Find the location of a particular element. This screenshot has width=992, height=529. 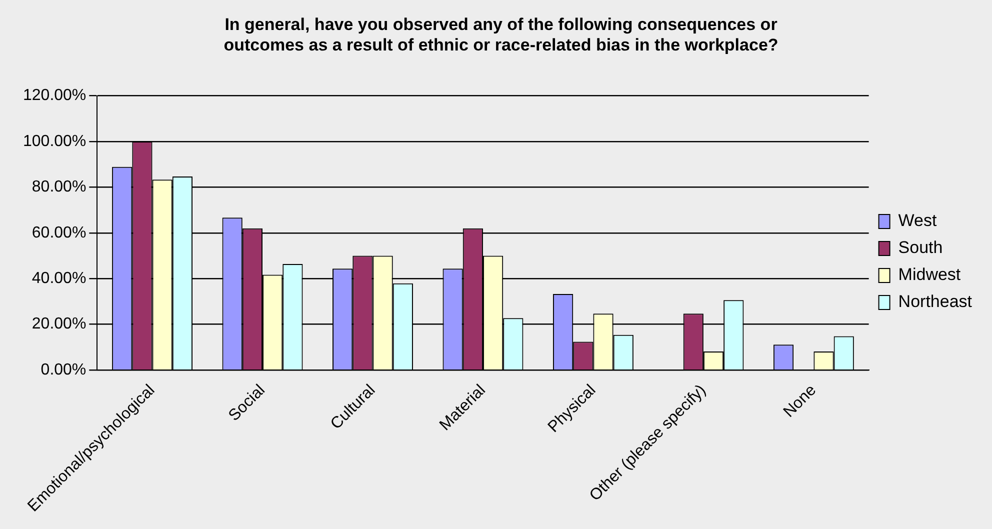

legend-label: West is located at coordinates (917, 220).